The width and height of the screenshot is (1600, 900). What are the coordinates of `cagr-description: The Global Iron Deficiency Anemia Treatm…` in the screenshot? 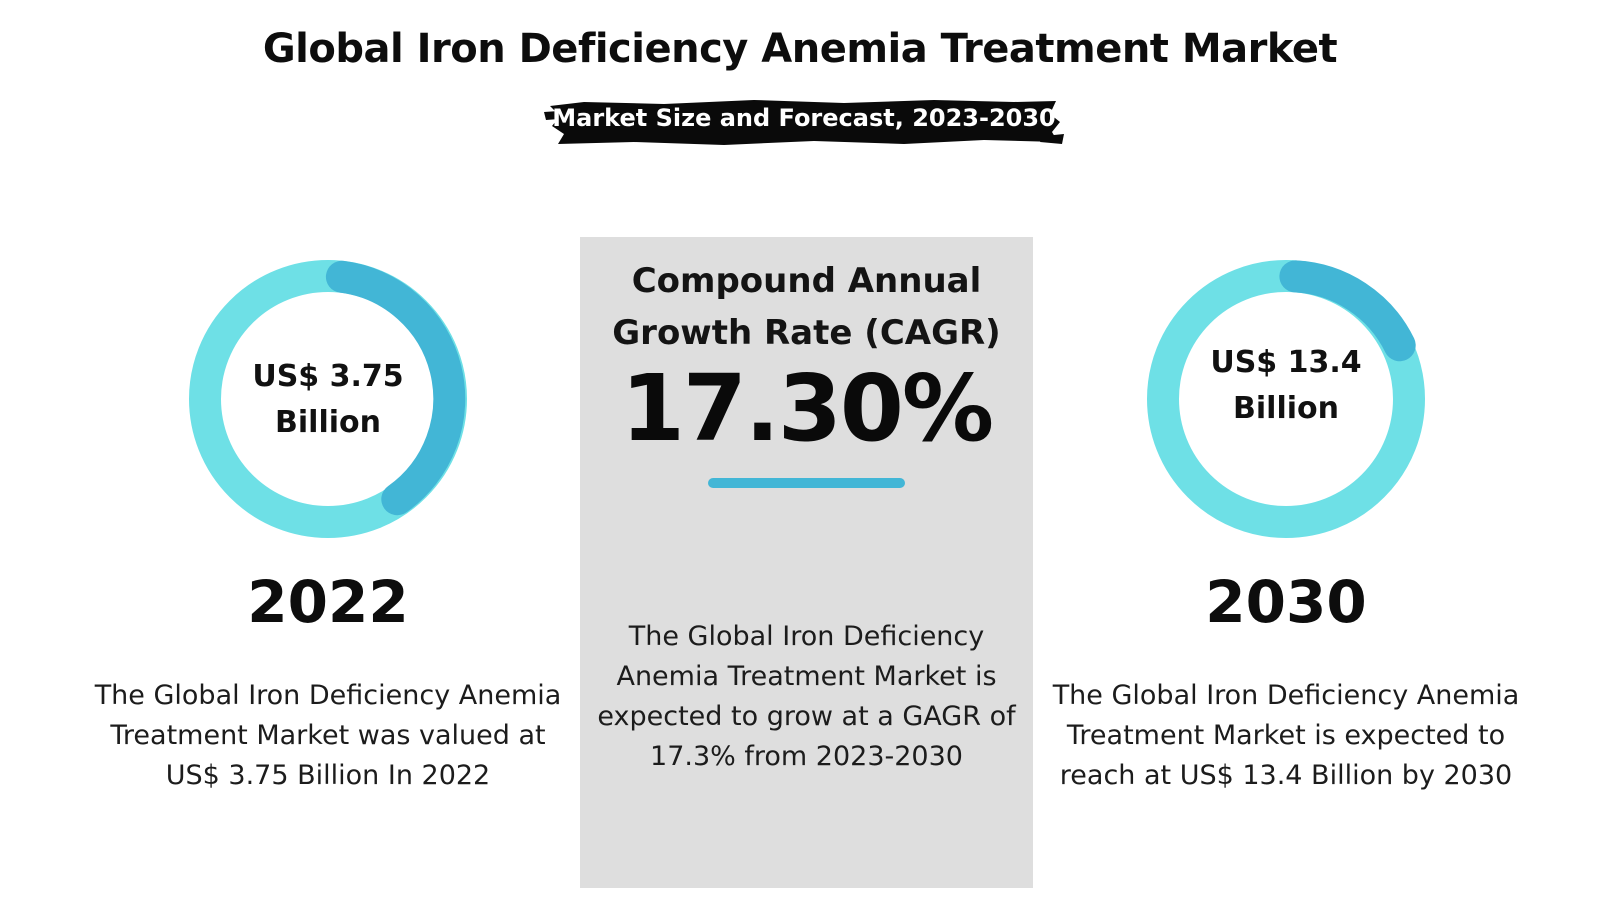 It's located at (806, 696).